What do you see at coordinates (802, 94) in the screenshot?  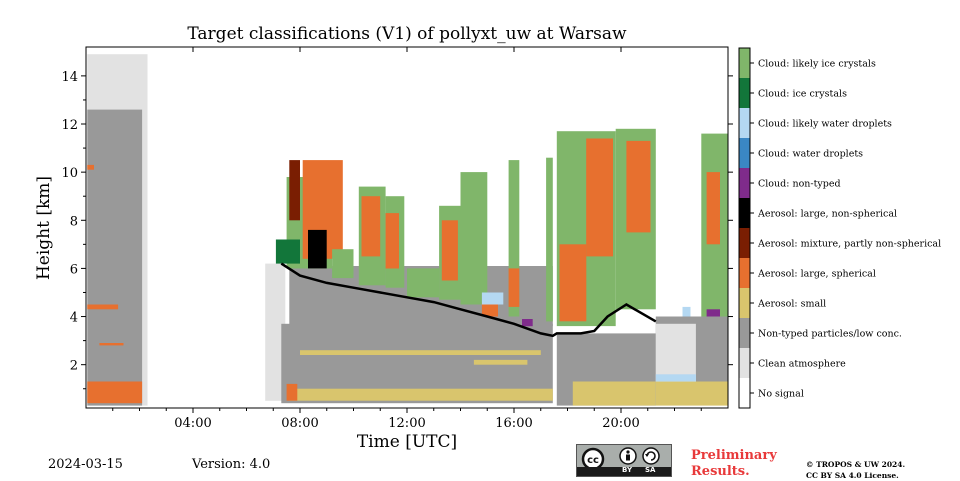 I see `colorbar-label: Cloud: ice crystals` at bounding box center [802, 94].